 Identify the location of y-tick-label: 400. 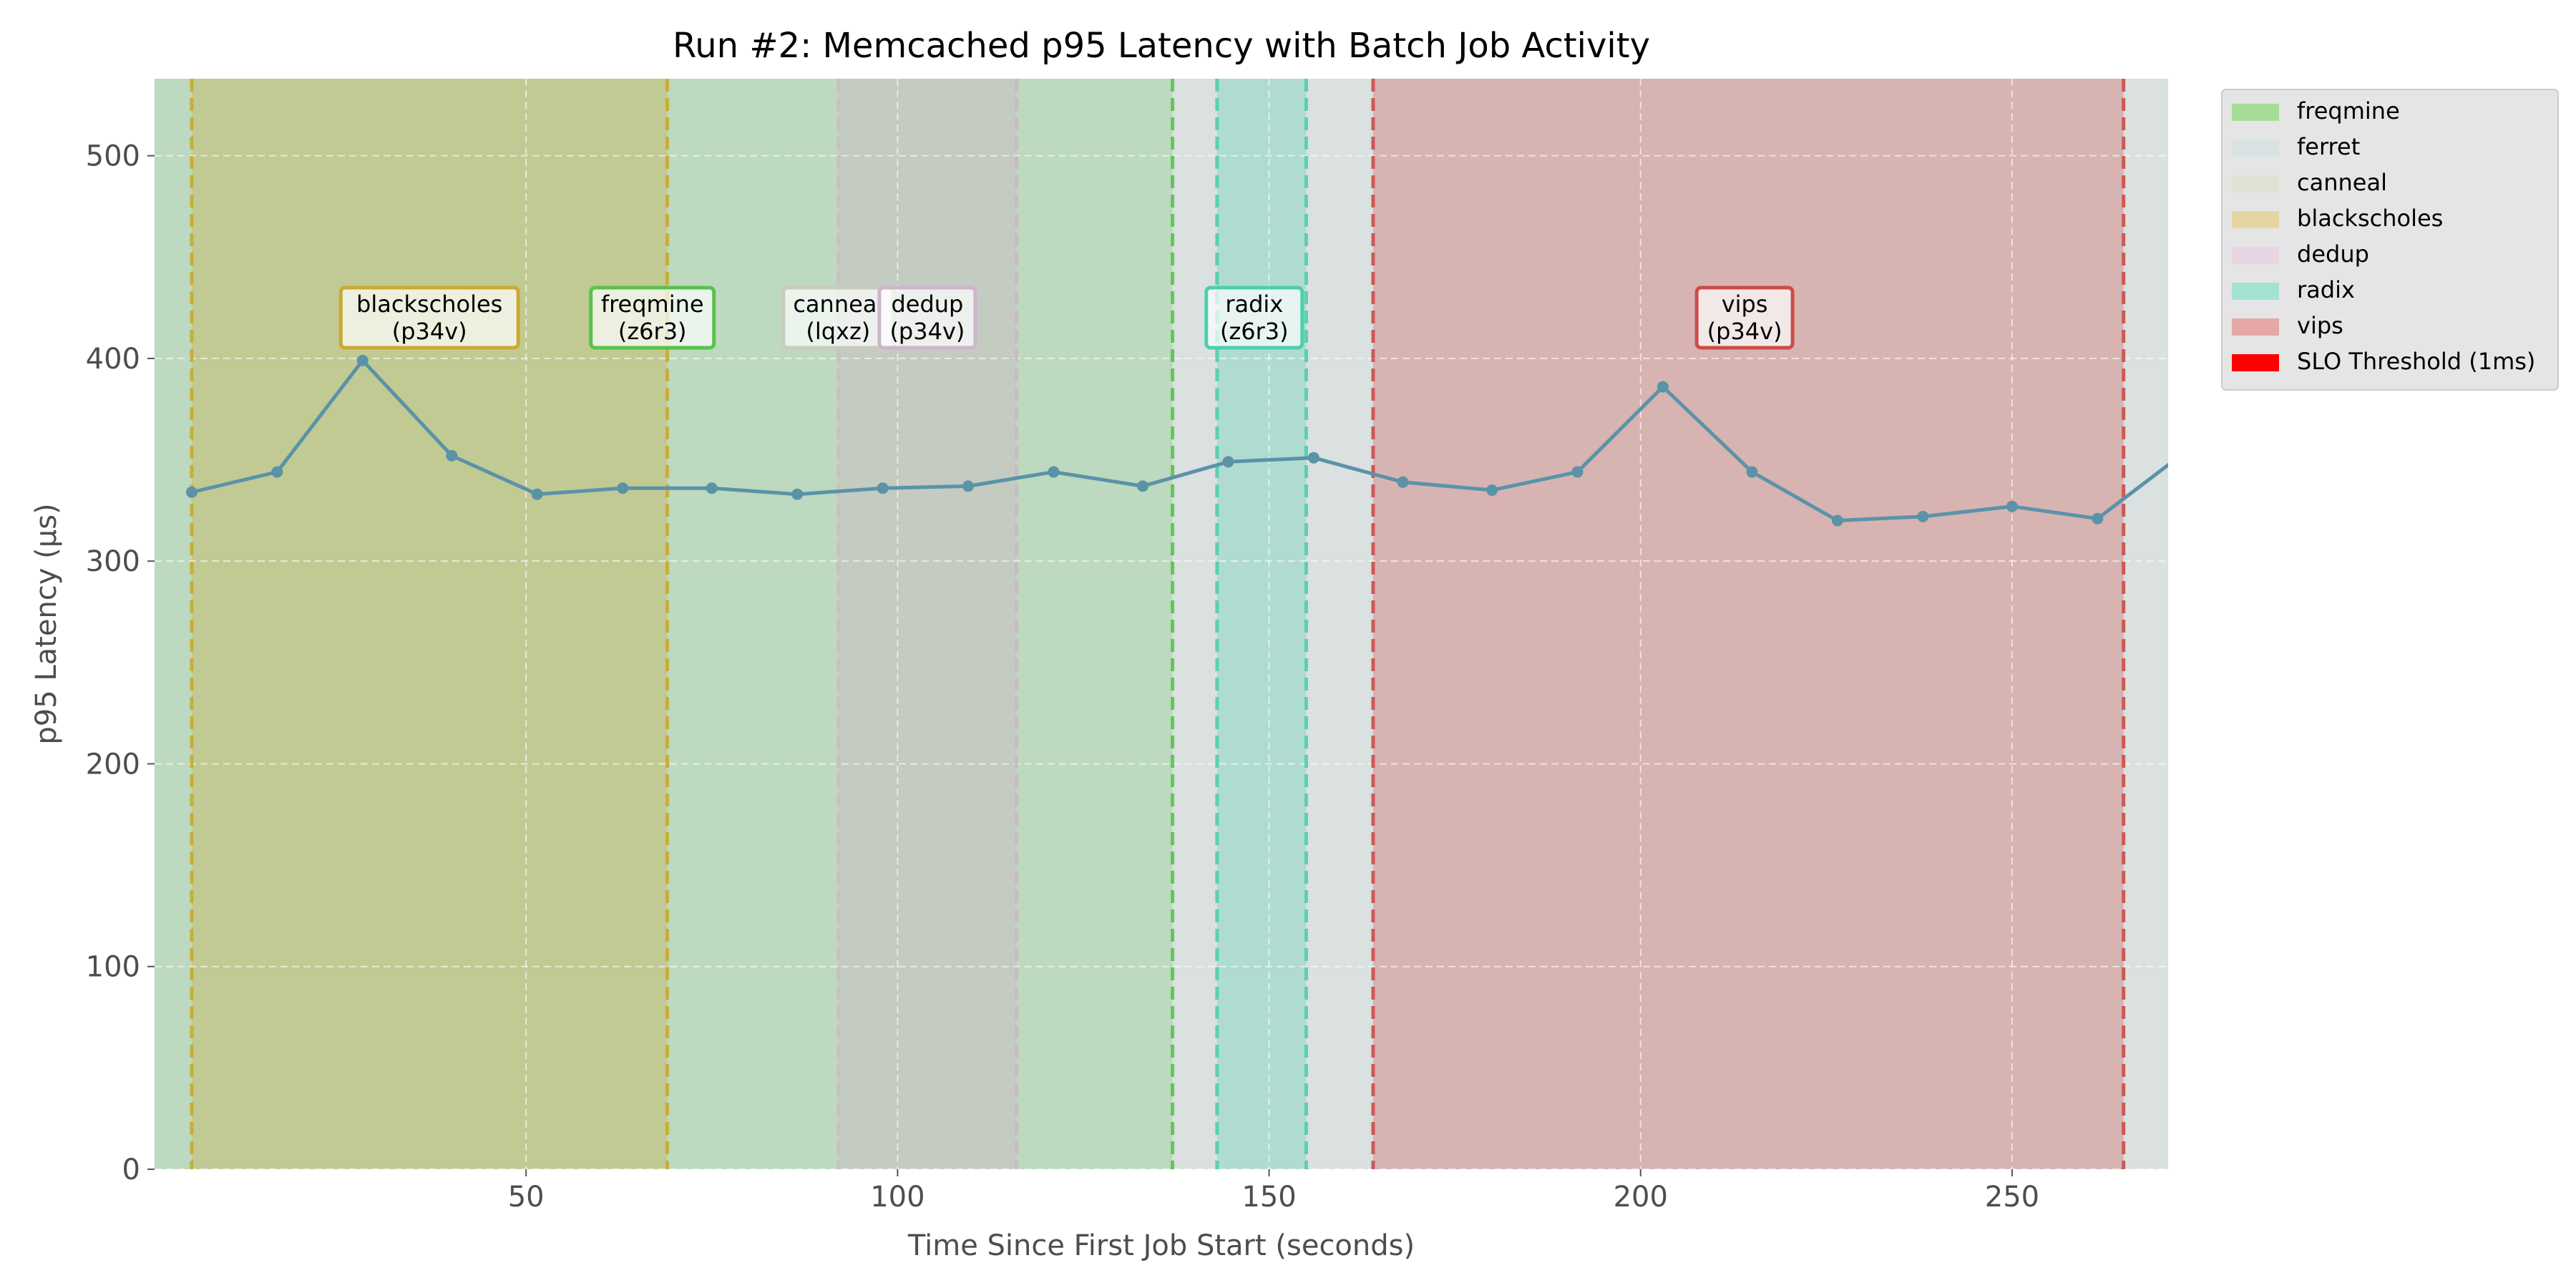
(113, 359).